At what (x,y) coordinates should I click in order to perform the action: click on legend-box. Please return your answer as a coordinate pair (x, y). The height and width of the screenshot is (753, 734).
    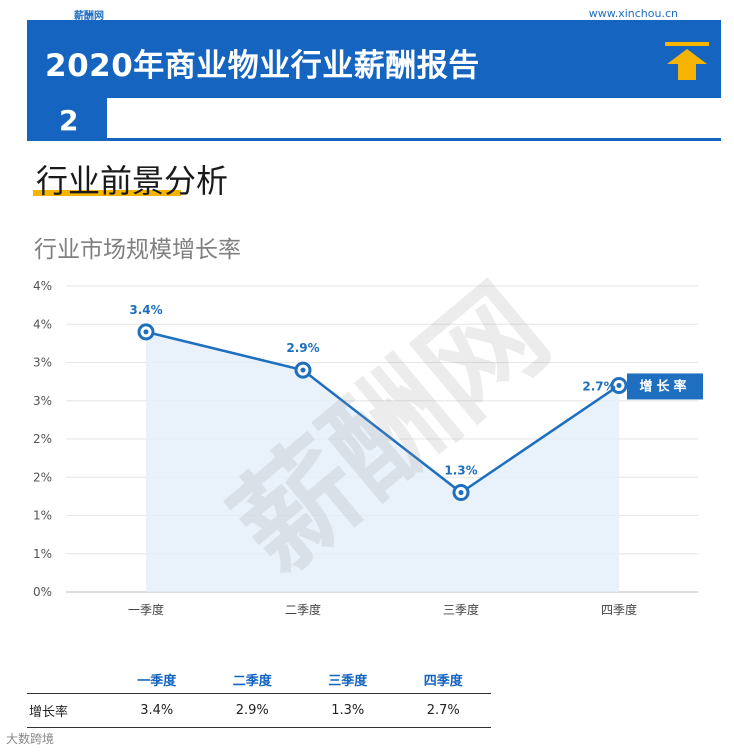
    Looking at the image, I should click on (665, 386).